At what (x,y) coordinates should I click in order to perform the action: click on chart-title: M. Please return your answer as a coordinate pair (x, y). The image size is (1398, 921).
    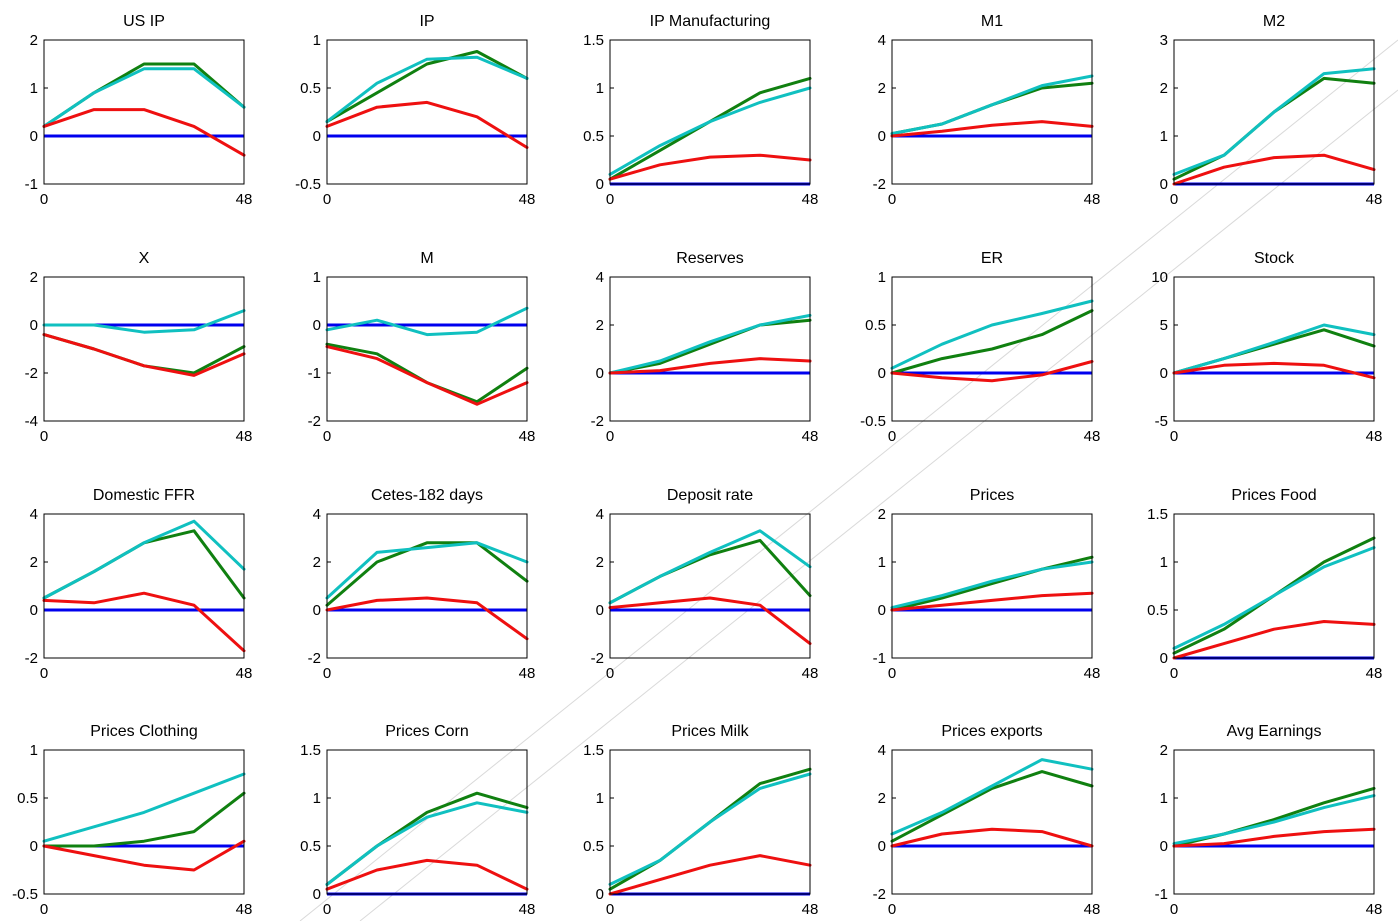
    Looking at the image, I should click on (426, 258).